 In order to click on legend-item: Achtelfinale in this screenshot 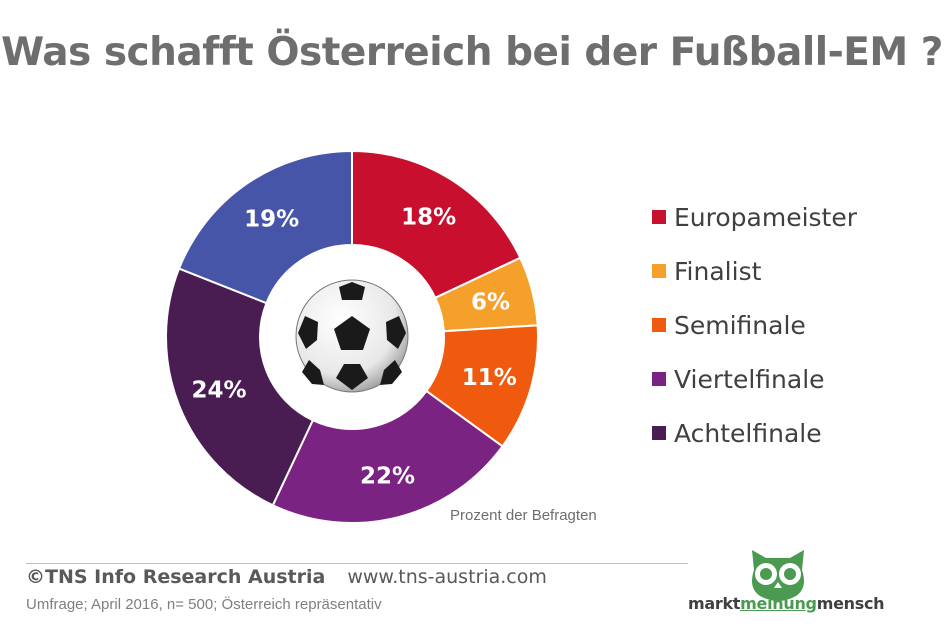, I will do `click(754, 433)`.